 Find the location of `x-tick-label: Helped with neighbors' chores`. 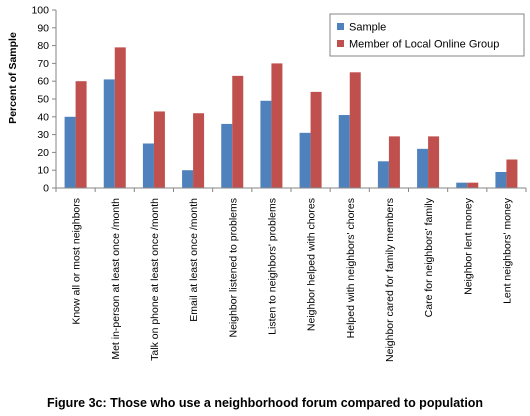

x-tick-label: Helped with neighbors' chores is located at coordinates (351, 268).